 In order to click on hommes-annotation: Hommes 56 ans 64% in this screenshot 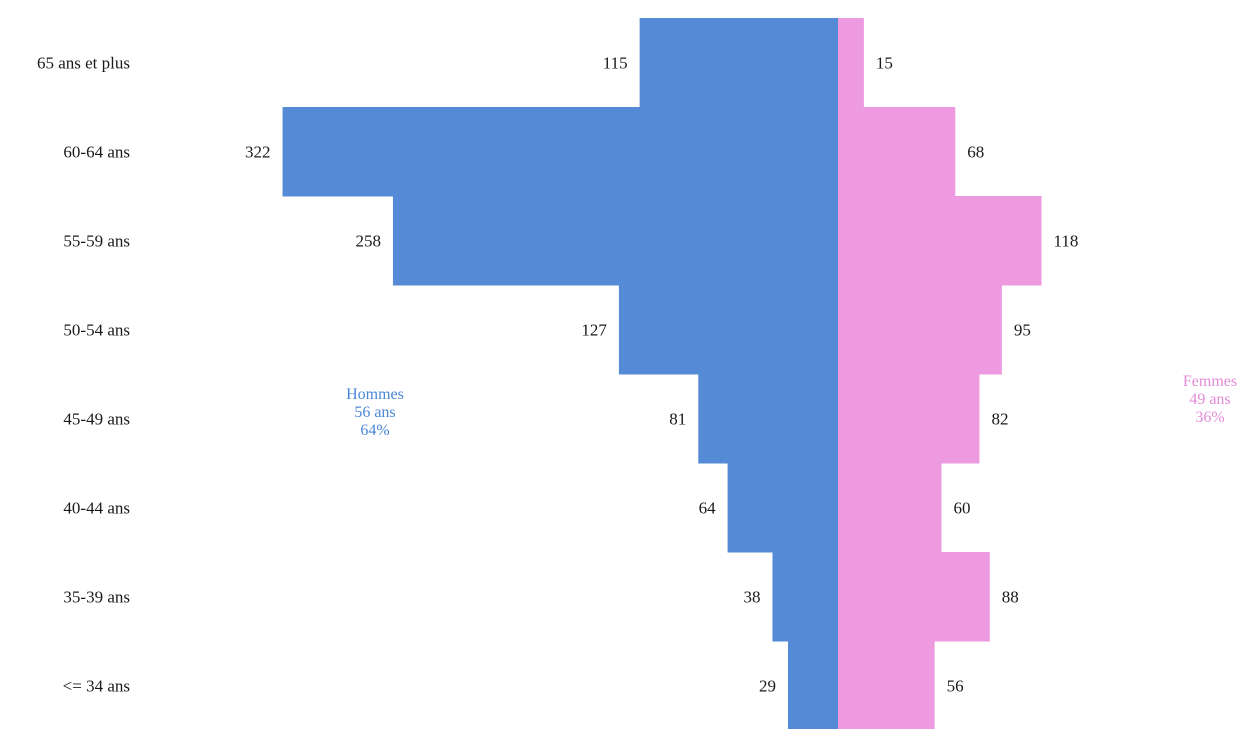, I will do `click(375, 413)`.